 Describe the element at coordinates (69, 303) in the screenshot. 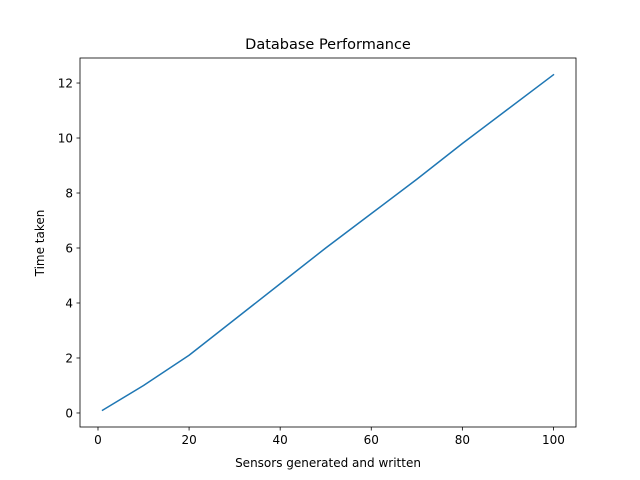

I see `y-tick-label: 4` at that location.